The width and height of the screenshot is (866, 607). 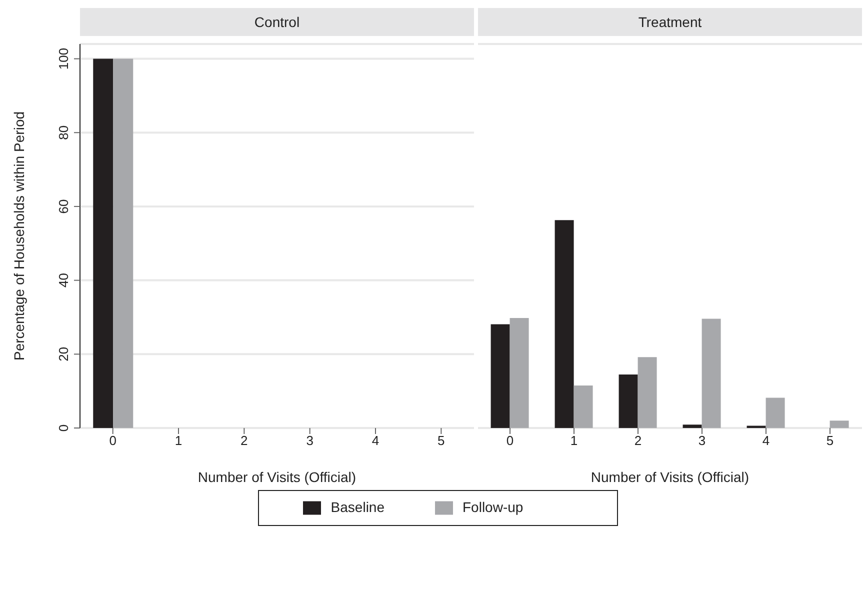 What do you see at coordinates (357, 507) in the screenshot?
I see `legend-label: Baseline` at bounding box center [357, 507].